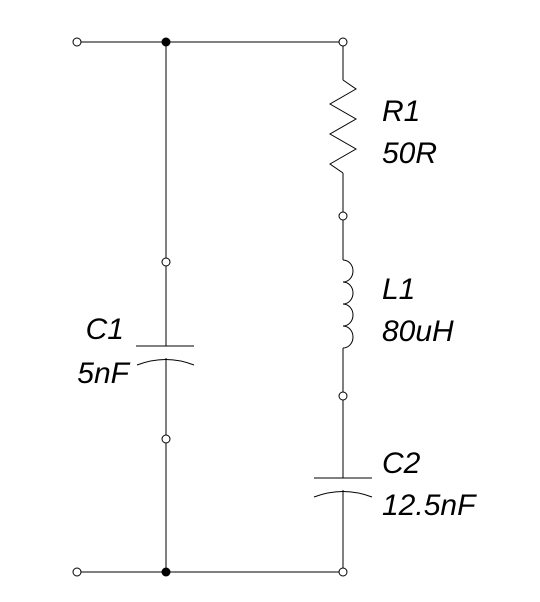  What do you see at coordinates (210, 42) in the screenshot?
I see `top-rail` at bounding box center [210, 42].